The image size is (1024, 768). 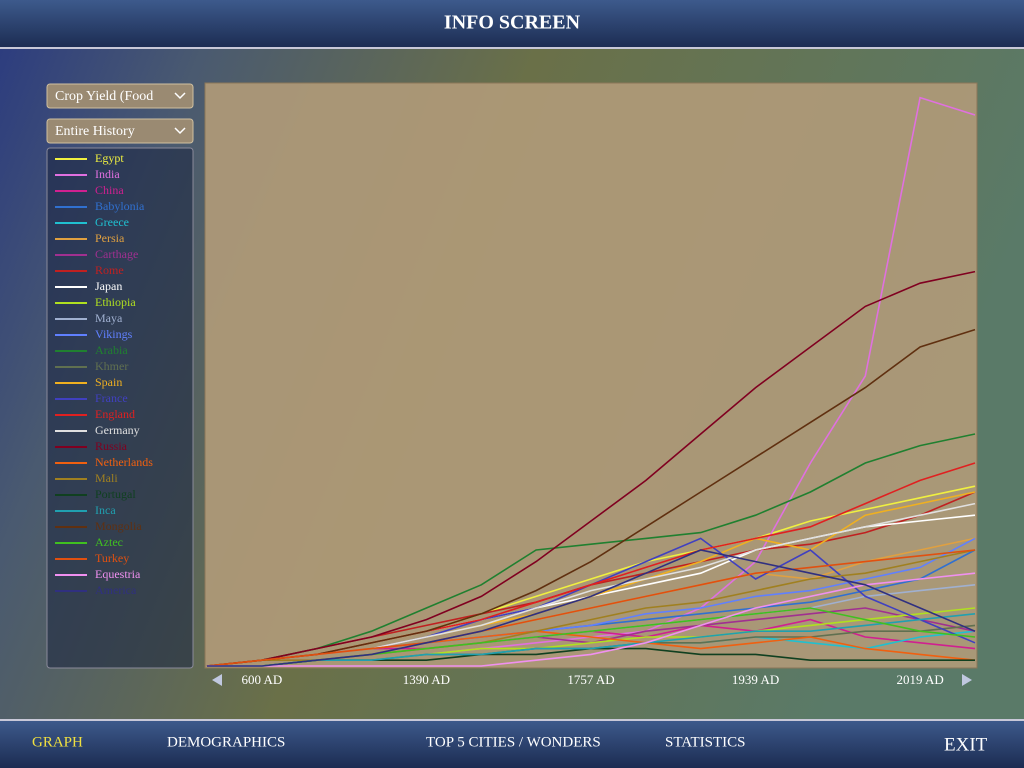 I want to click on tab: GRAPH, so click(x=57, y=742).